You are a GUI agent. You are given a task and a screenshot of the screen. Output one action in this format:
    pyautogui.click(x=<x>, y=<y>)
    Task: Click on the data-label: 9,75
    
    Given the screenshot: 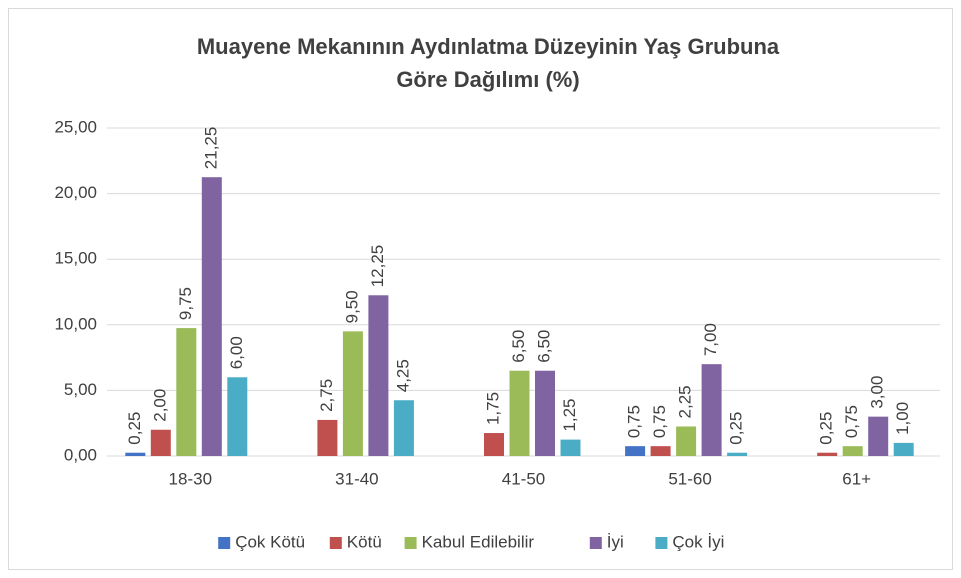 What is the action you would take?
    pyautogui.click(x=185, y=303)
    